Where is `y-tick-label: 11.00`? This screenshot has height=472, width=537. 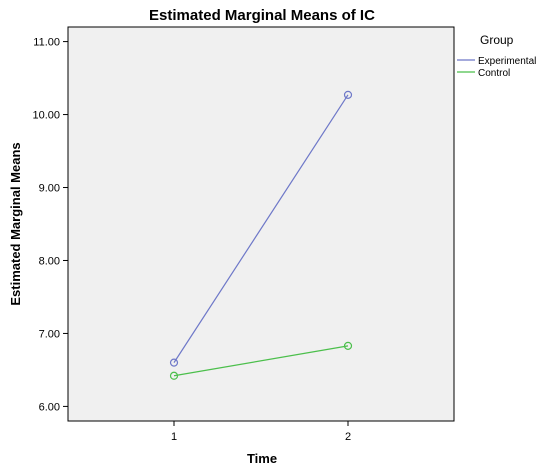
y-tick-label: 11.00 is located at coordinates (46, 43).